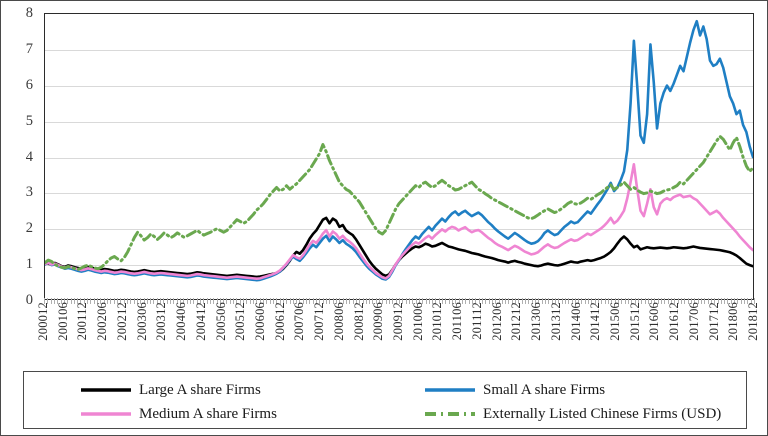  What do you see at coordinates (170, 390) in the screenshot?
I see `legend-item-0: Large A share Firms` at bounding box center [170, 390].